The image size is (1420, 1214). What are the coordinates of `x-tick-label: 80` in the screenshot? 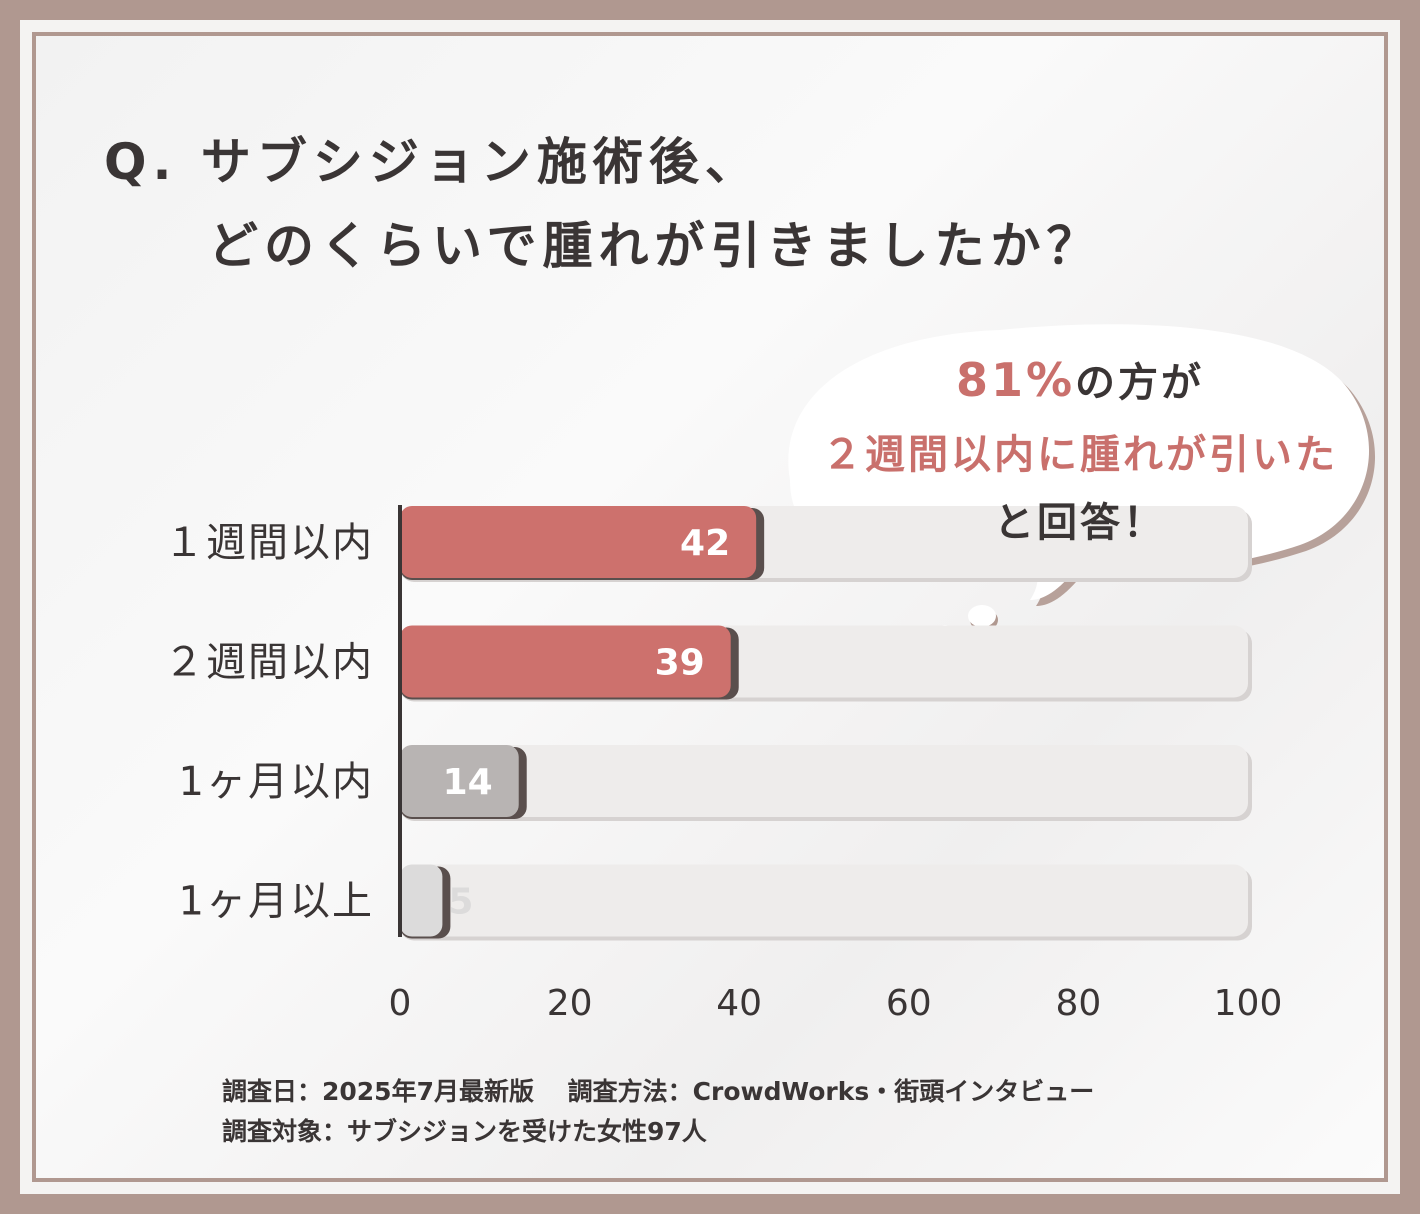 It's located at (1078, 1003).